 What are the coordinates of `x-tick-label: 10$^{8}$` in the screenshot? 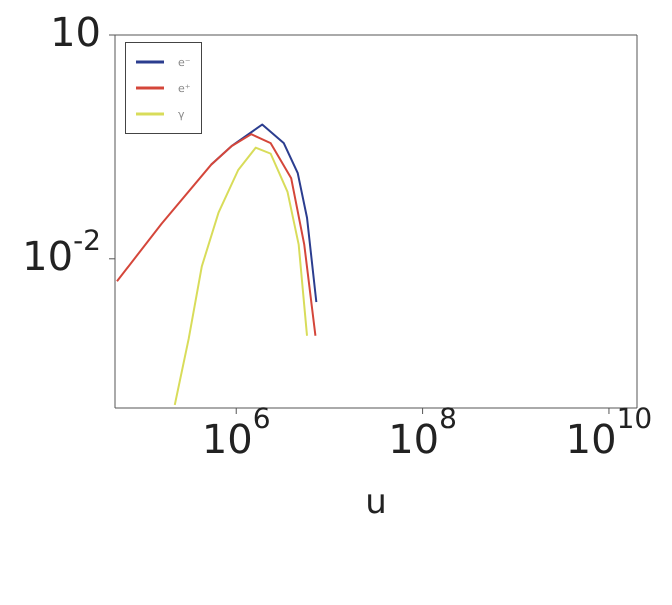 It's located at (422, 432).